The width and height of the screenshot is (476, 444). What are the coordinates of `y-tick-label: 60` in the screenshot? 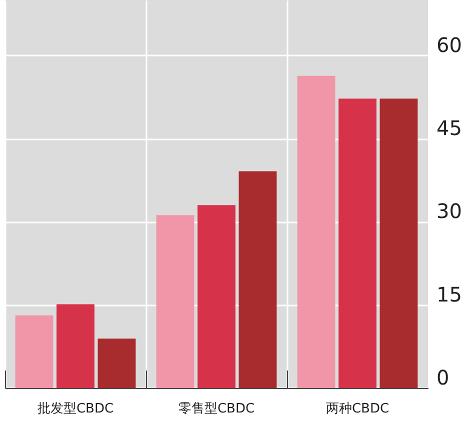 It's located at (449, 44).